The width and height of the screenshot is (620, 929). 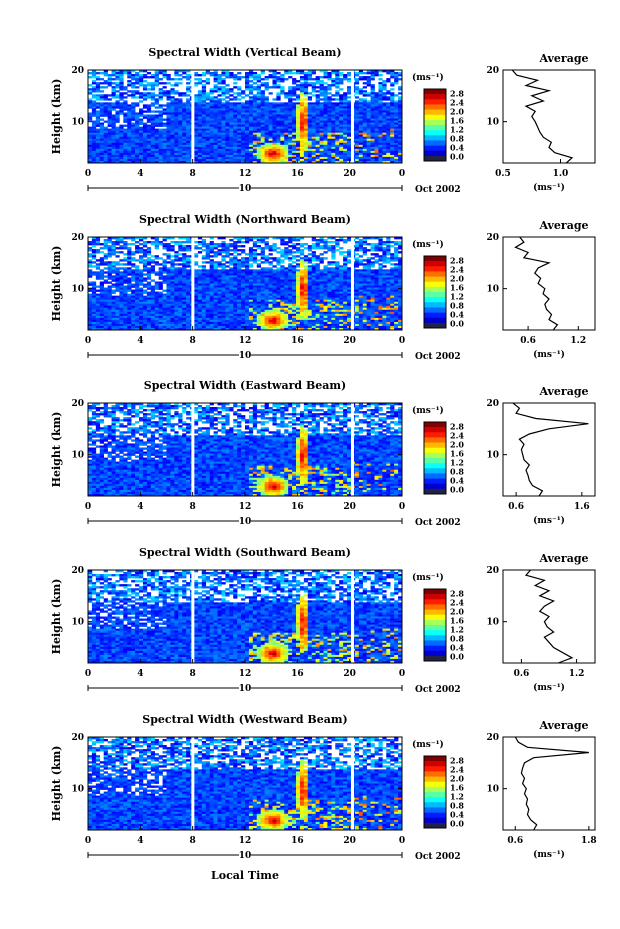 I want to click on y-tick-label: 20, so click(x=77, y=571).